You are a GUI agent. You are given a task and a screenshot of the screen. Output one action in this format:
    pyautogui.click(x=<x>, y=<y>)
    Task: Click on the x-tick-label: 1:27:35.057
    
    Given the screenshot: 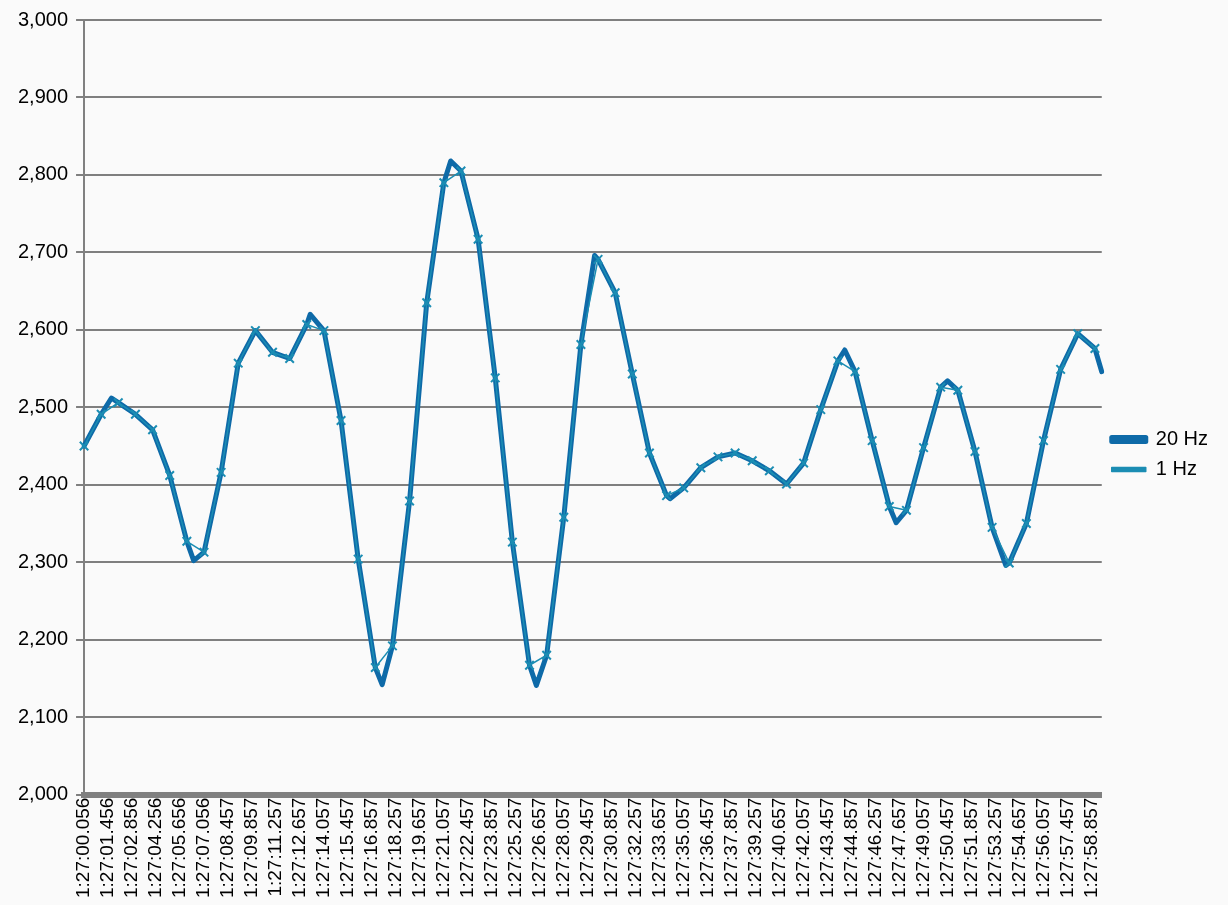 What is the action you would take?
    pyautogui.click(x=682, y=847)
    